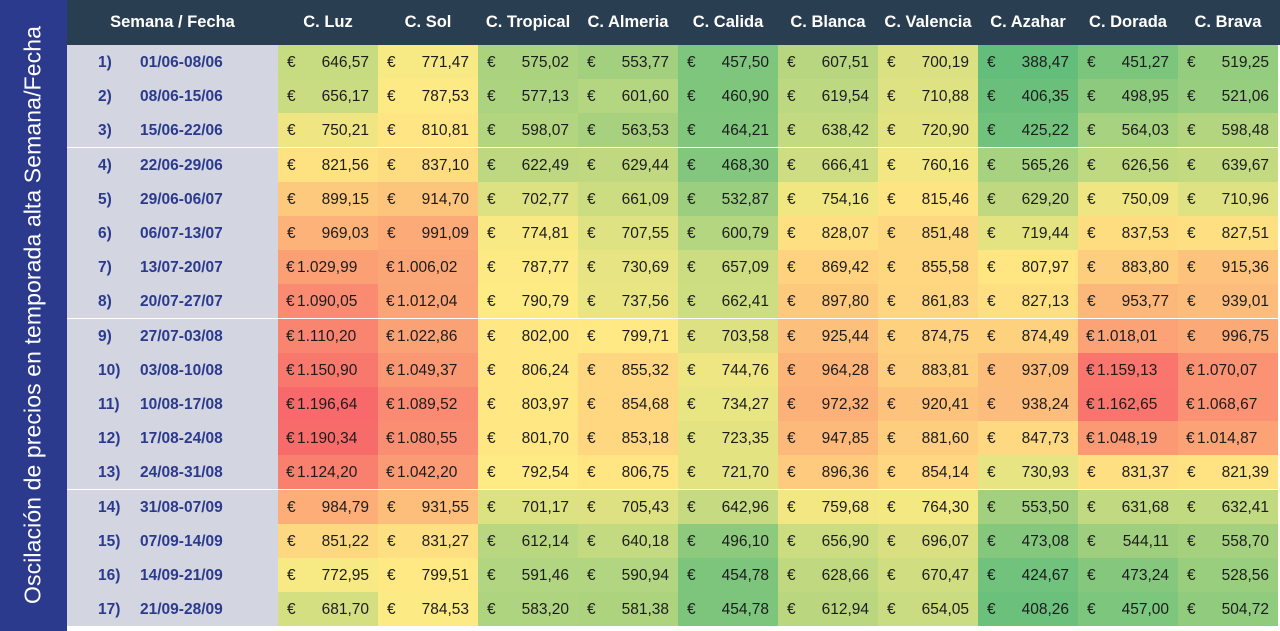  What do you see at coordinates (1245, 575) in the screenshot?
I see `price-value: 528,56` at bounding box center [1245, 575].